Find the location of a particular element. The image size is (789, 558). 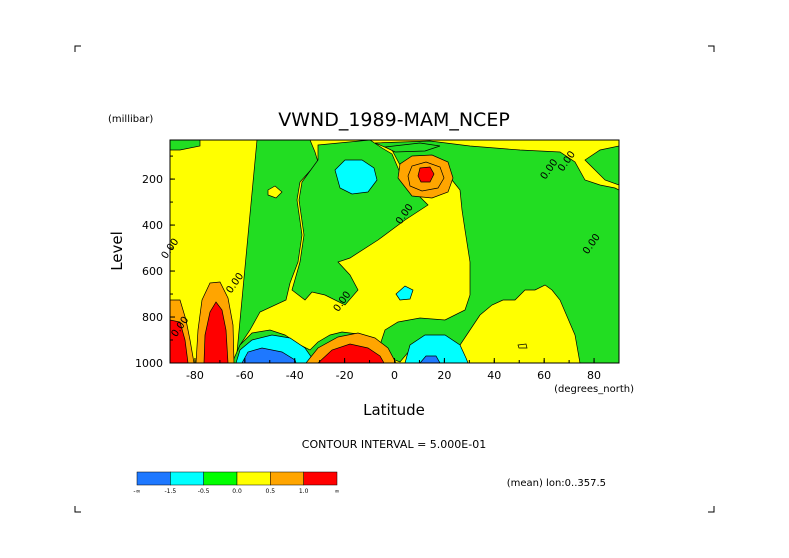

x-tick-label: 40 is located at coordinates (494, 375).